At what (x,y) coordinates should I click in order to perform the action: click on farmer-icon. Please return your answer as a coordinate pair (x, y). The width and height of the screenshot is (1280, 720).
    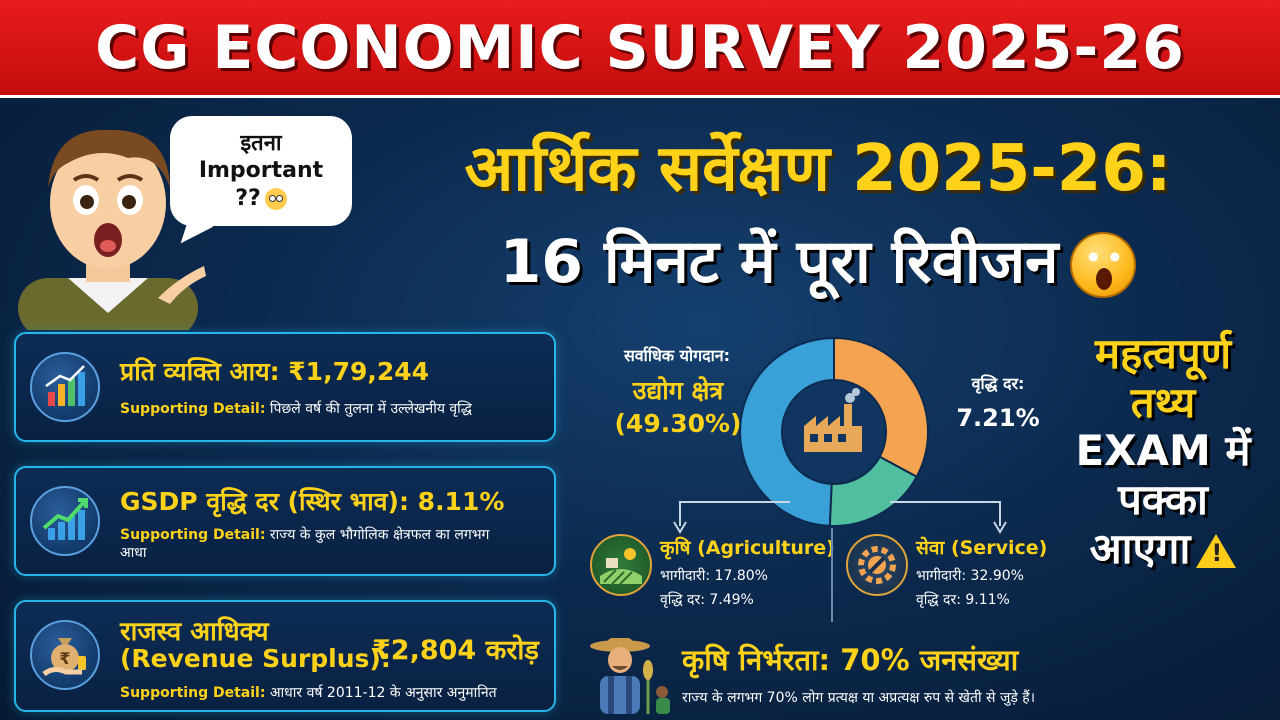
    Looking at the image, I should click on (630, 676).